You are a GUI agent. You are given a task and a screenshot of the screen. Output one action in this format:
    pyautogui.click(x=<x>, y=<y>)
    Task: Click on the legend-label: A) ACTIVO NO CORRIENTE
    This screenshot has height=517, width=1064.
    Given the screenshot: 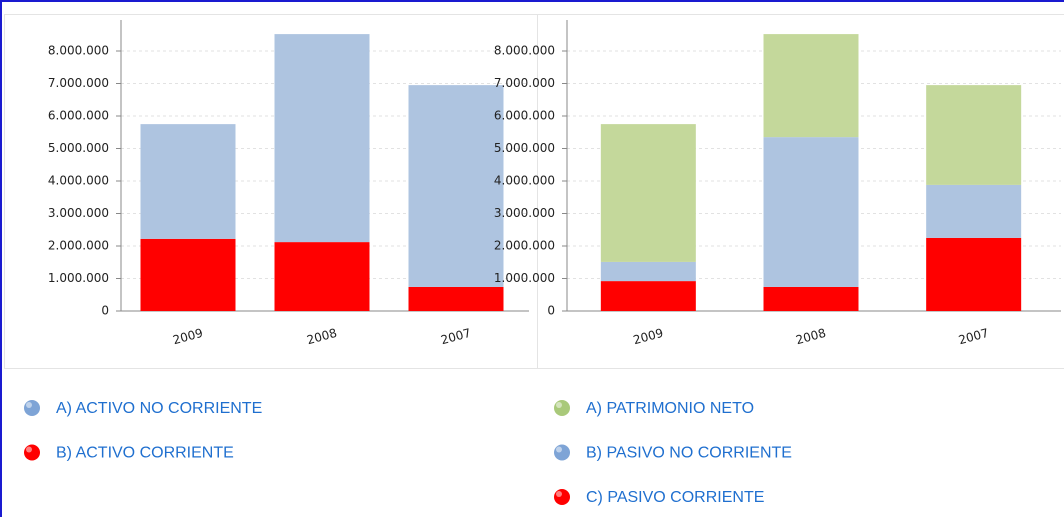 What is the action you would take?
    pyautogui.click(x=159, y=408)
    